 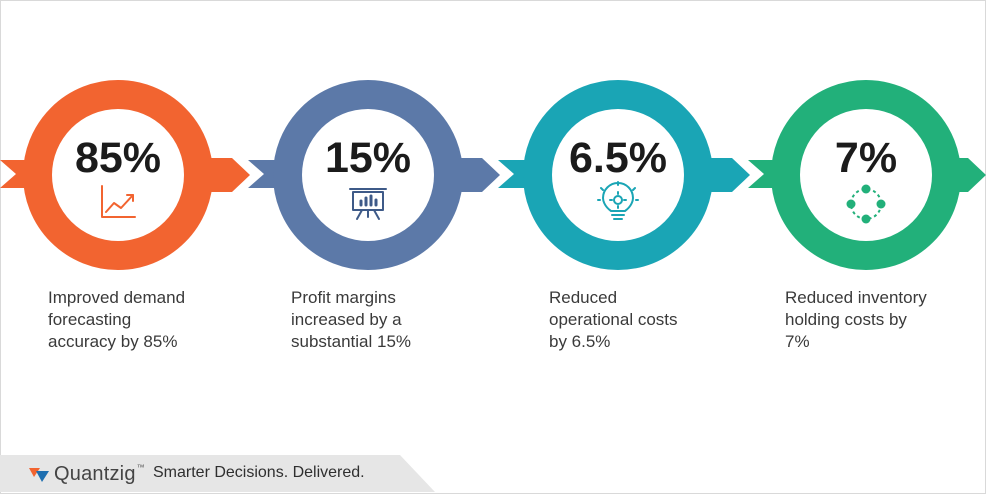 I want to click on metric-card-4: 7%, so click(x=867, y=175).